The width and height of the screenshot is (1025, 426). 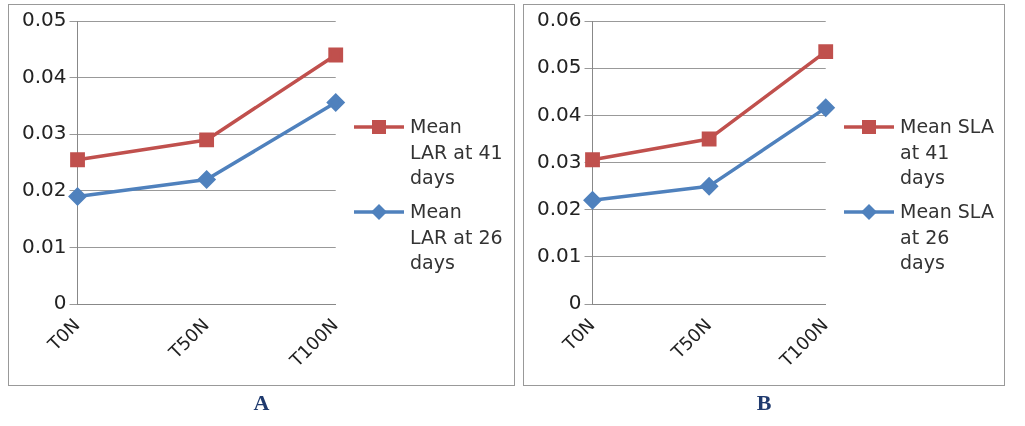 What do you see at coordinates (947, 237) in the screenshot?
I see `legend-label: Mean SLA at 26 days` at bounding box center [947, 237].